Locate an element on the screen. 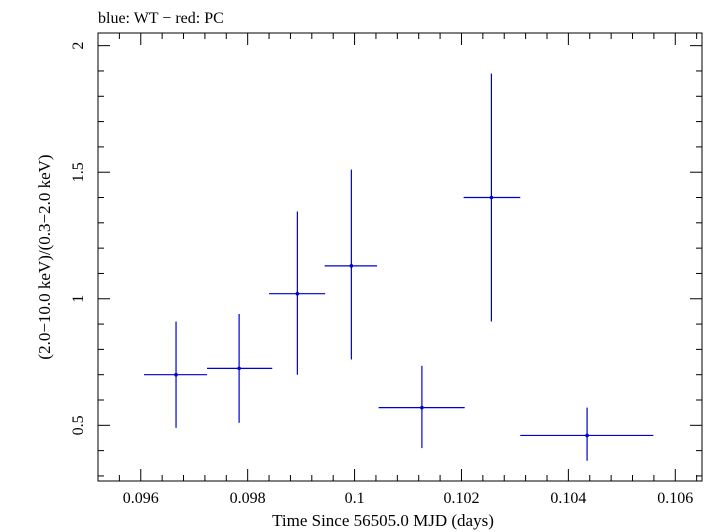  y-tick-label: 2 is located at coordinates (78, 46).